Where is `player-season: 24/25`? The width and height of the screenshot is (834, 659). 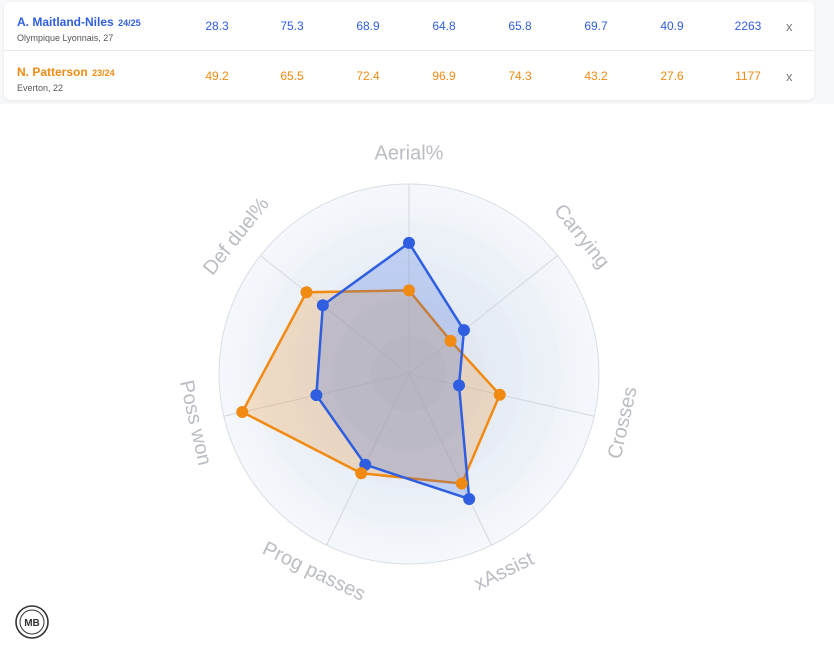
player-season: 24/25 is located at coordinates (129, 23).